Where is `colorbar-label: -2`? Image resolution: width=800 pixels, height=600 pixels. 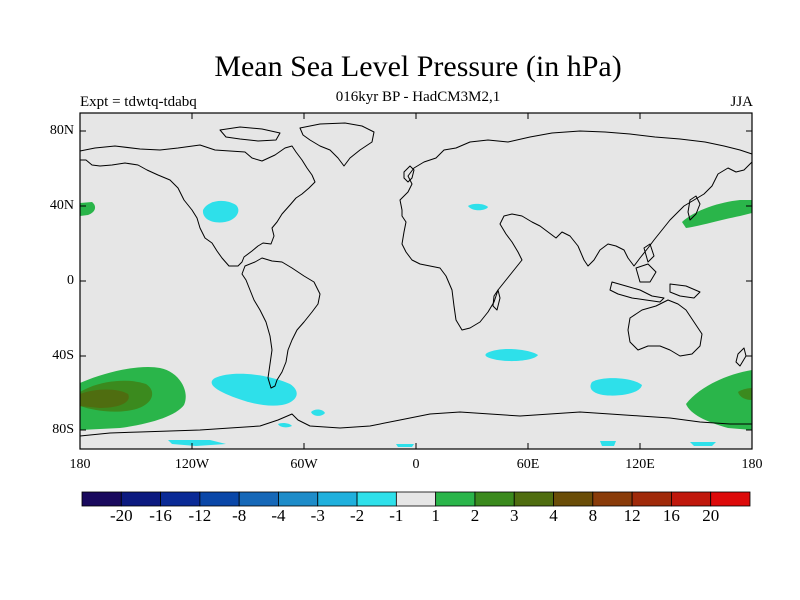 colorbar-label: -2 is located at coordinates (357, 515).